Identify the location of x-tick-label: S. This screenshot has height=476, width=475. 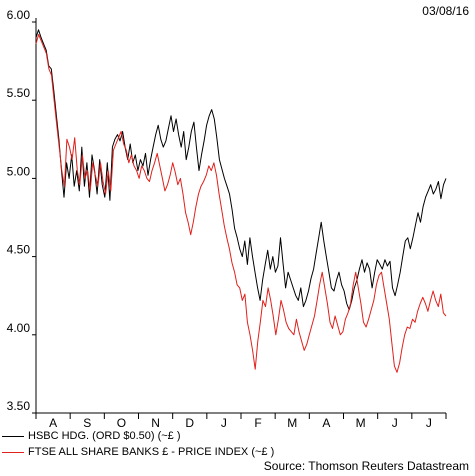
(87, 423).